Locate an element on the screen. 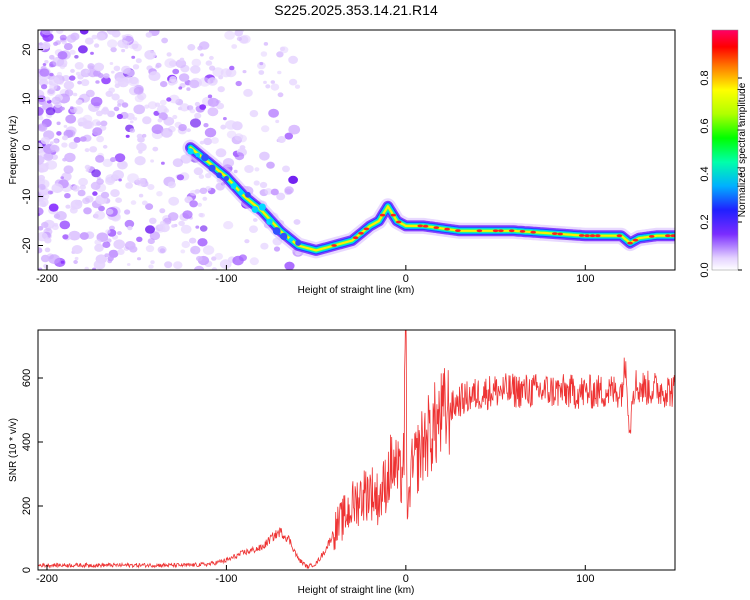  colorbar-tick-label: 0.4 is located at coordinates (705, 173).